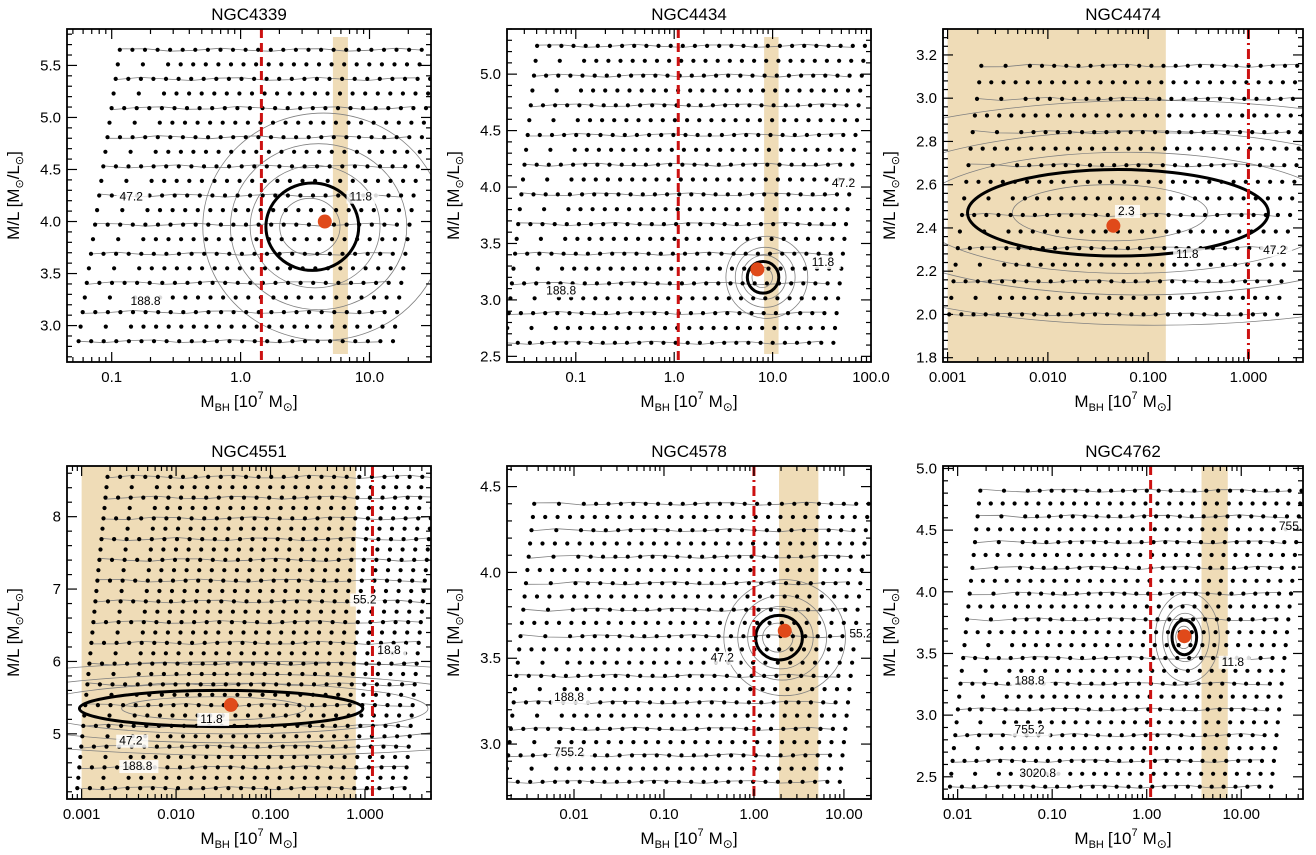 The image size is (1316, 855). Describe the element at coordinates (926, 314) in the screenshot. I see `y-tick-label: 2.0` at that location.